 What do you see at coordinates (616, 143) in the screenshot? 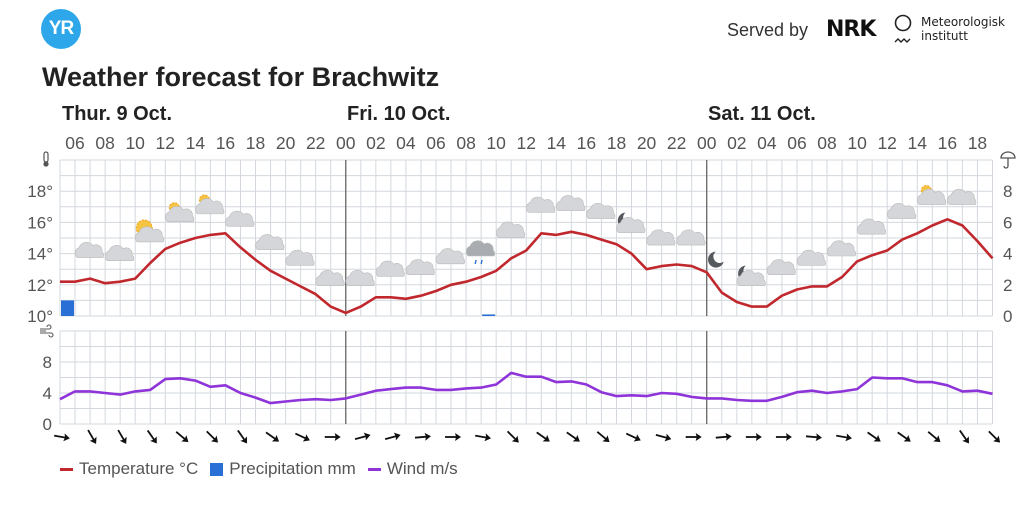
I see `hour-label: 18` at bounding box center [616, 143].